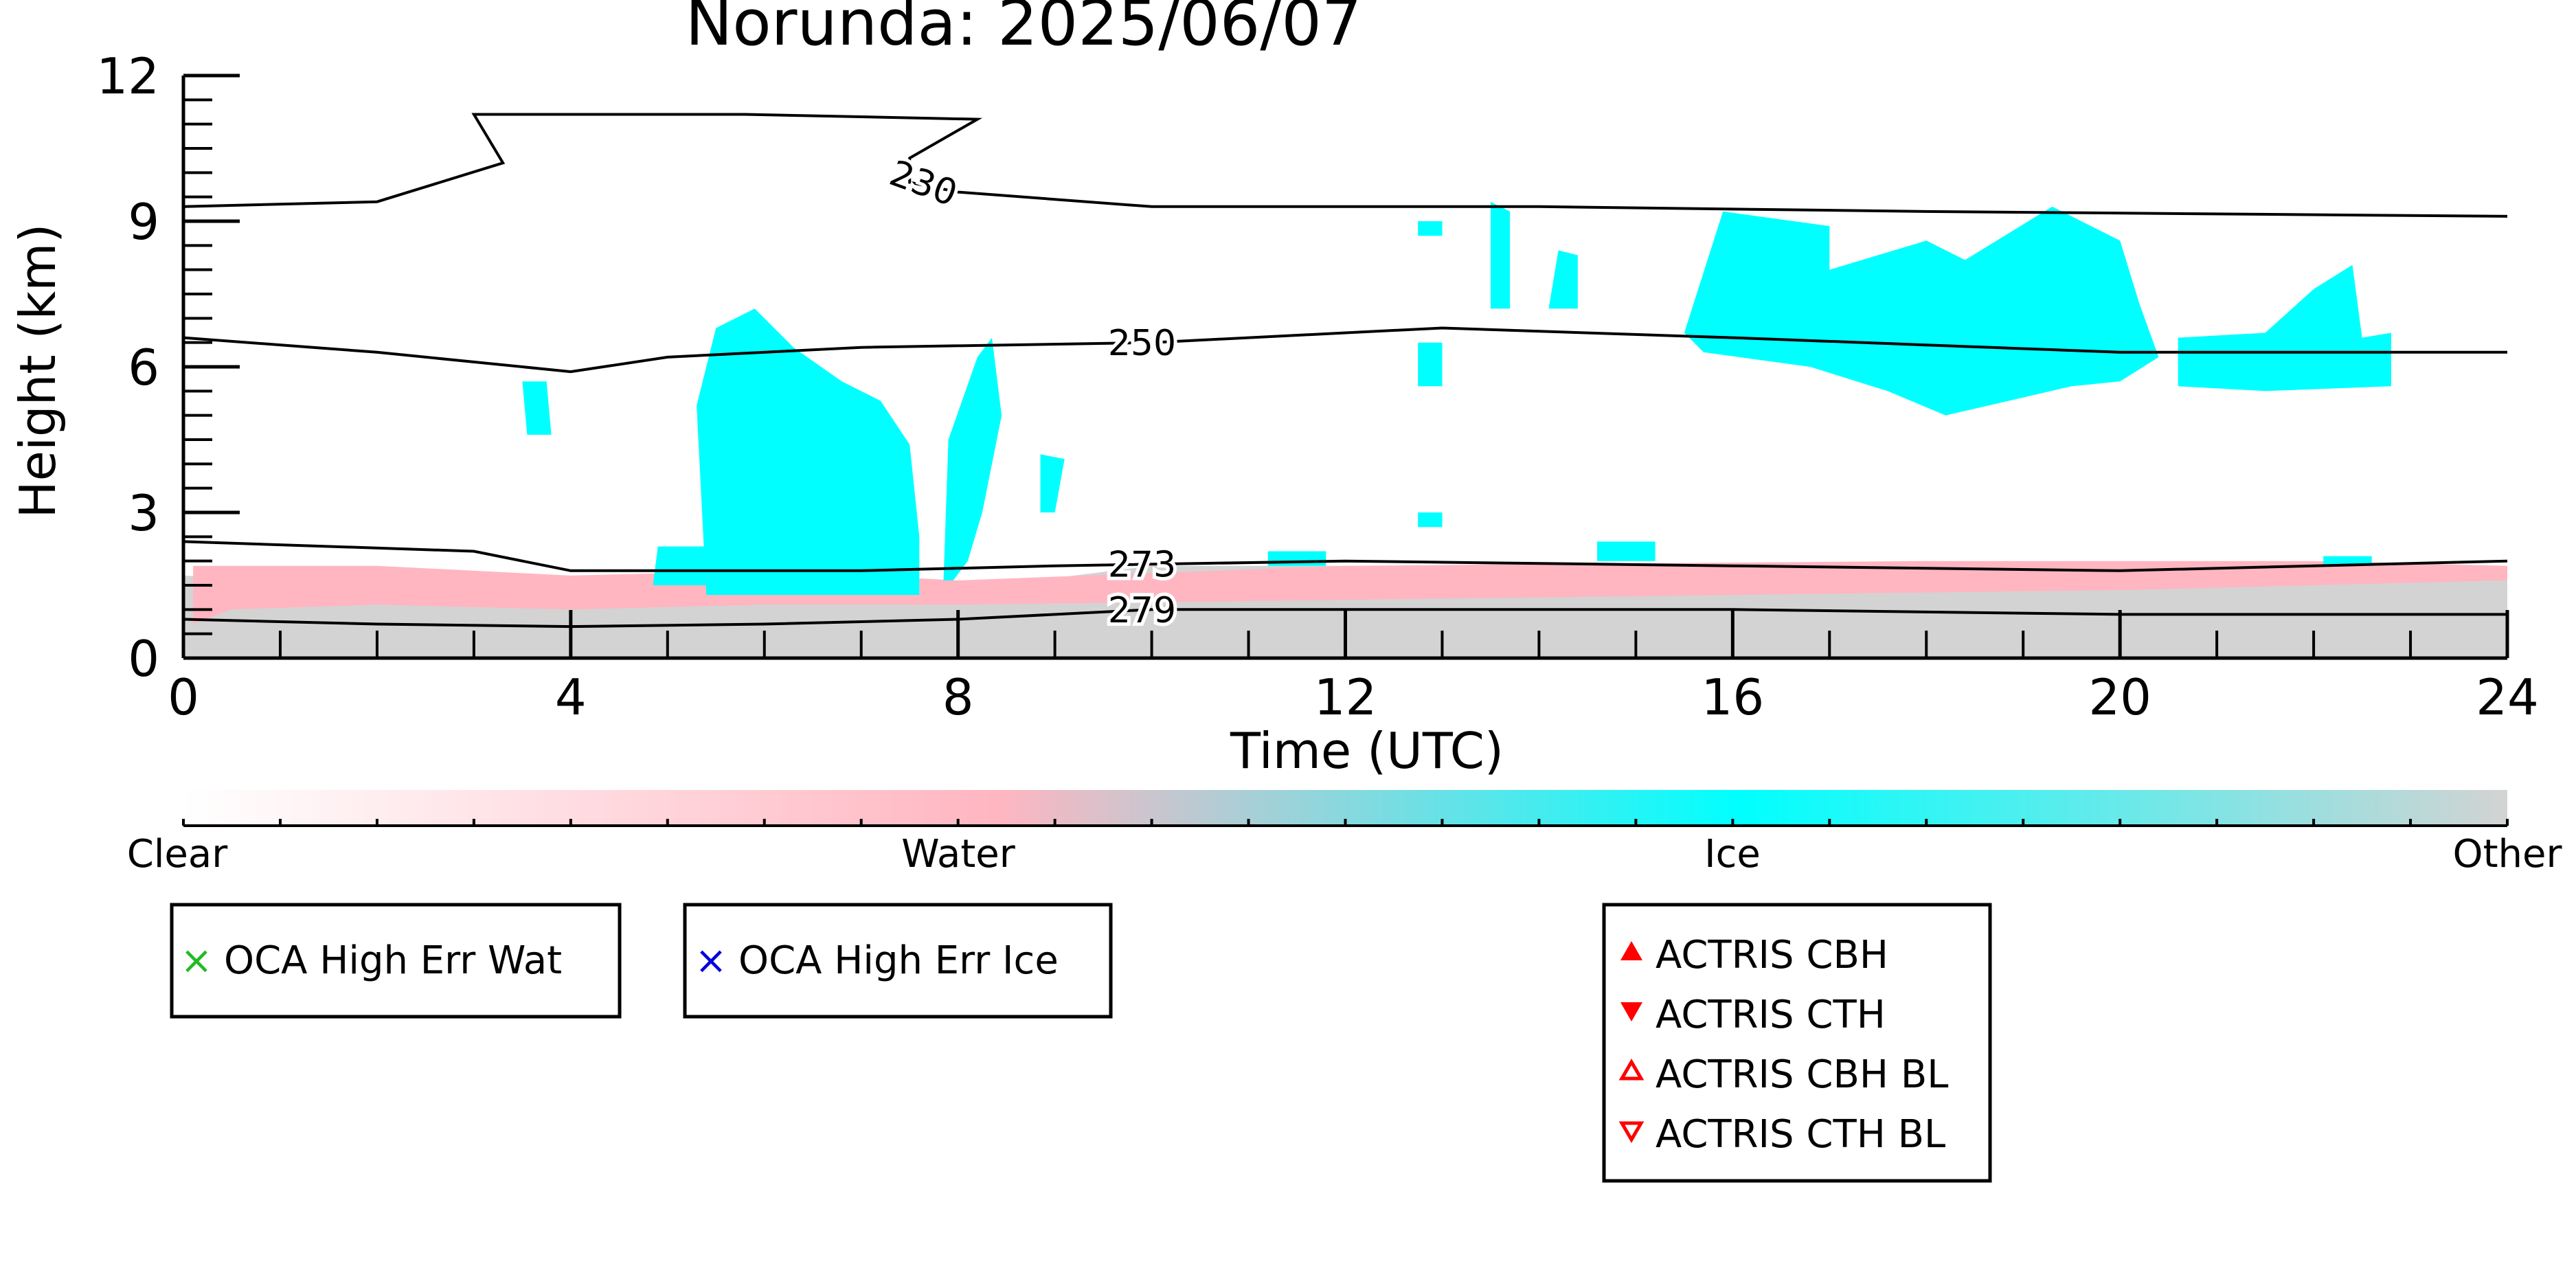 The width and height of the screenshot is (2576, 1288). What do you see at coordinates (183, 697) in the screenshot?
I see `x-tick-label: 0` at bounding box center [183, 697].